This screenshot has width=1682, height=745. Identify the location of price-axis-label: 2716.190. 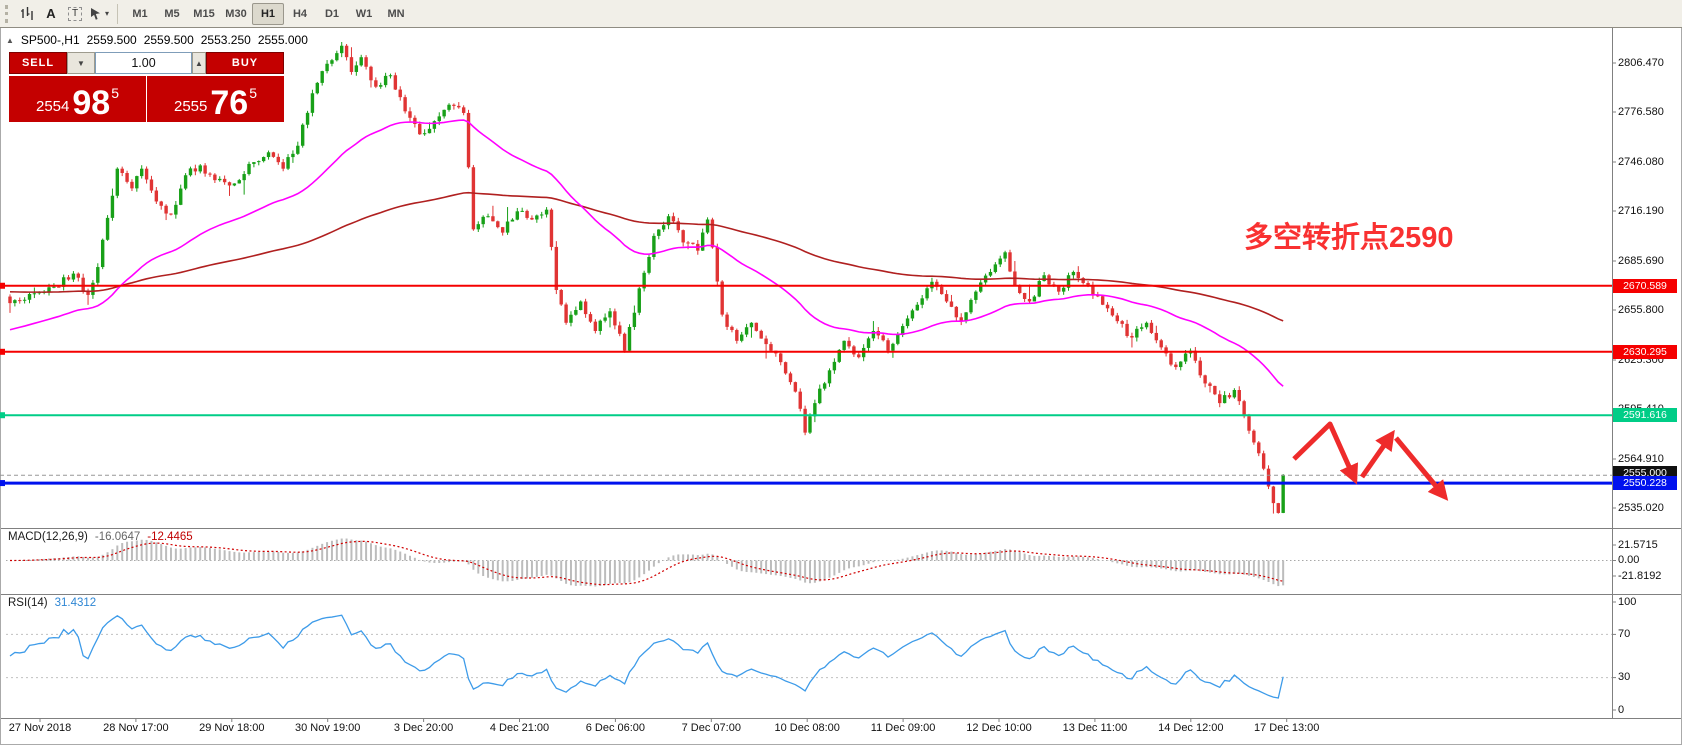
(1641, 210).